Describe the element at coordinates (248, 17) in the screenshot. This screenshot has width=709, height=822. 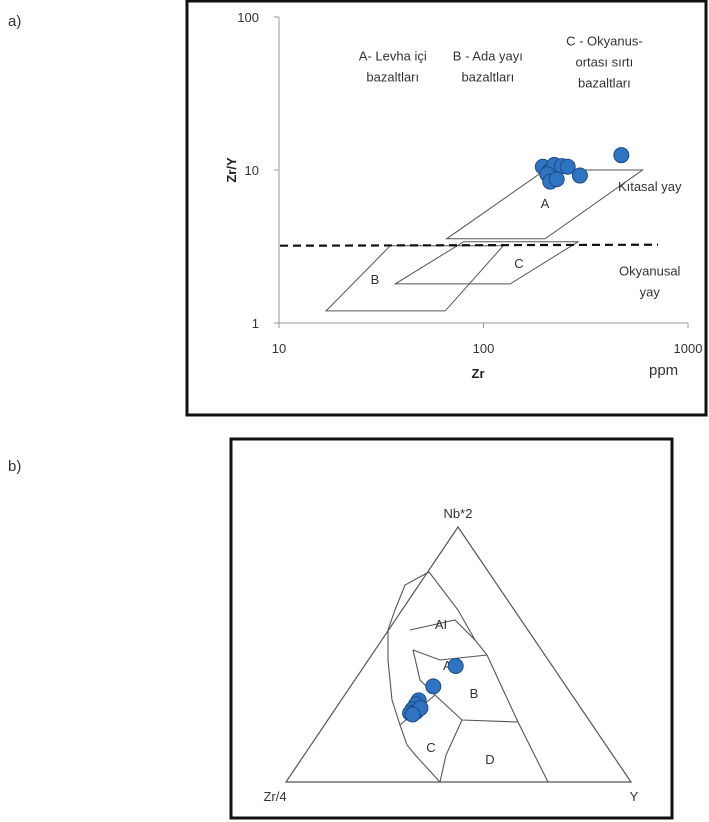
I see `y-tick-label: 100` at that location.